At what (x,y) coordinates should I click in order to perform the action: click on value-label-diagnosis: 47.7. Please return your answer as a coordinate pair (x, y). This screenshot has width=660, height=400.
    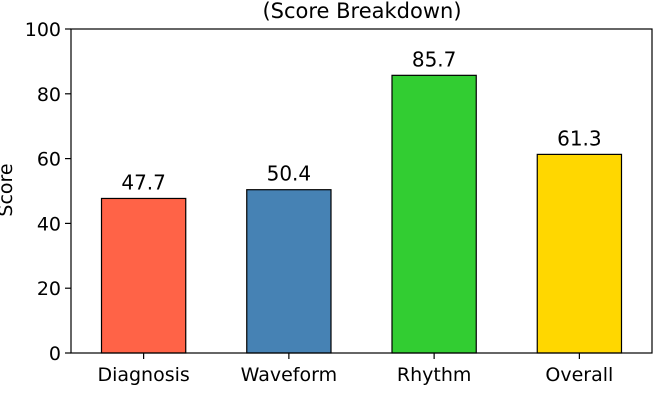
    Looking at the image, I should click on (143, 182).